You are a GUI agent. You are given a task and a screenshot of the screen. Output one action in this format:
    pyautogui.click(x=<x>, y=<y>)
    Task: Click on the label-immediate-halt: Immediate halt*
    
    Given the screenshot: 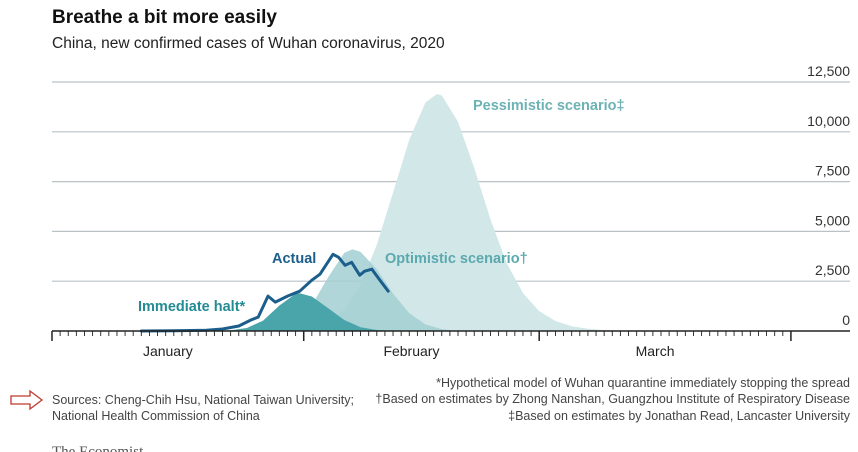 What is the action you would take?
    pyautogui.click(x=192, y=307)
    